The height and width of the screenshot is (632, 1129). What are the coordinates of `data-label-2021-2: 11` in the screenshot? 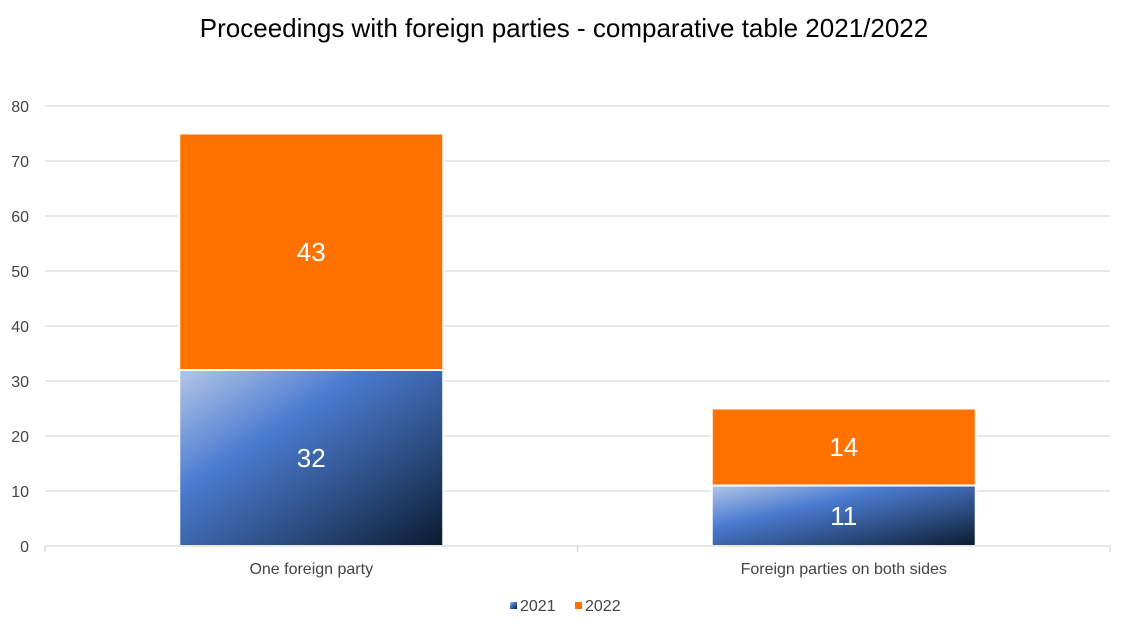 It's located at (843, 516).